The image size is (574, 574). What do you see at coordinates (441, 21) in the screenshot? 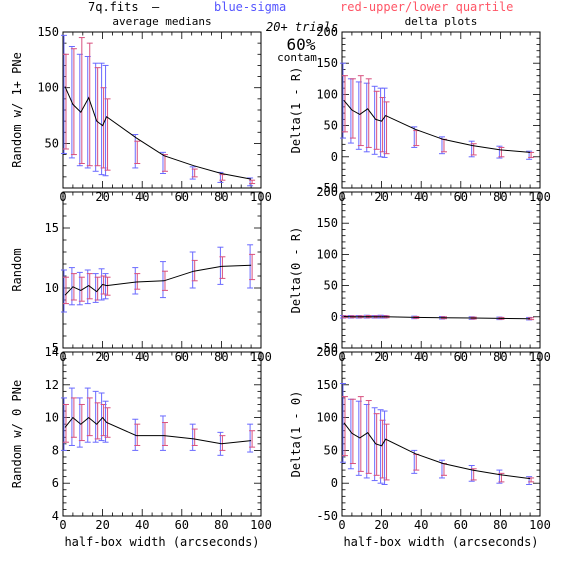
I see `panel-title: delta plots` at bounding box center [441, 21].